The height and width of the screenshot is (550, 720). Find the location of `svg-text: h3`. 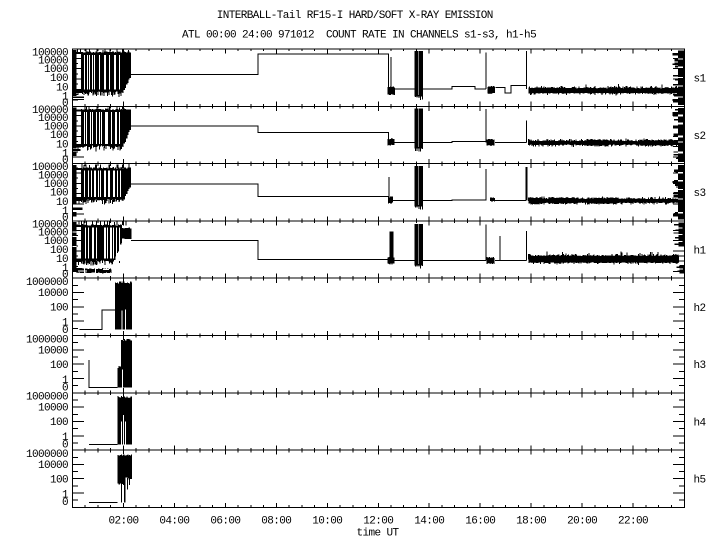

svg-text: h3 is located at coordinates (700, 366).